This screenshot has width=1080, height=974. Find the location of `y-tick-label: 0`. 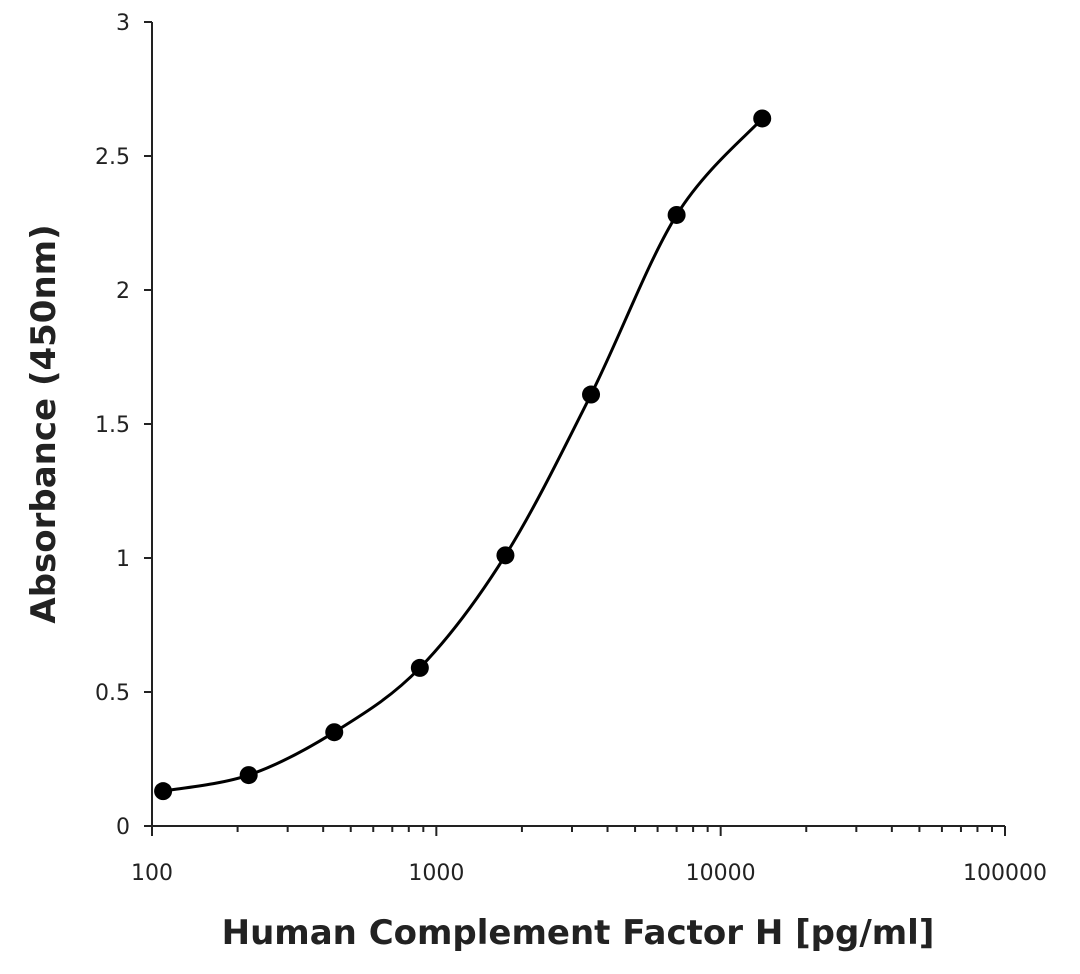

y-tick-label: 0 is located at coordinates (123, 827).